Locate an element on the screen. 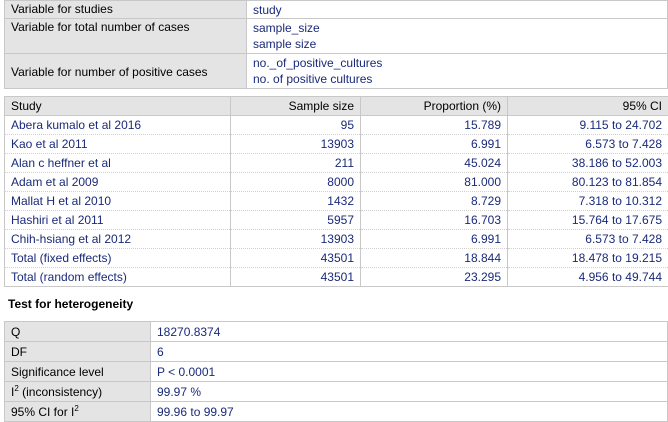 The height and width of the screenshot is (422, 668). cell-ci: 4.956 to 49.744 is located at coordinates (587, 277).